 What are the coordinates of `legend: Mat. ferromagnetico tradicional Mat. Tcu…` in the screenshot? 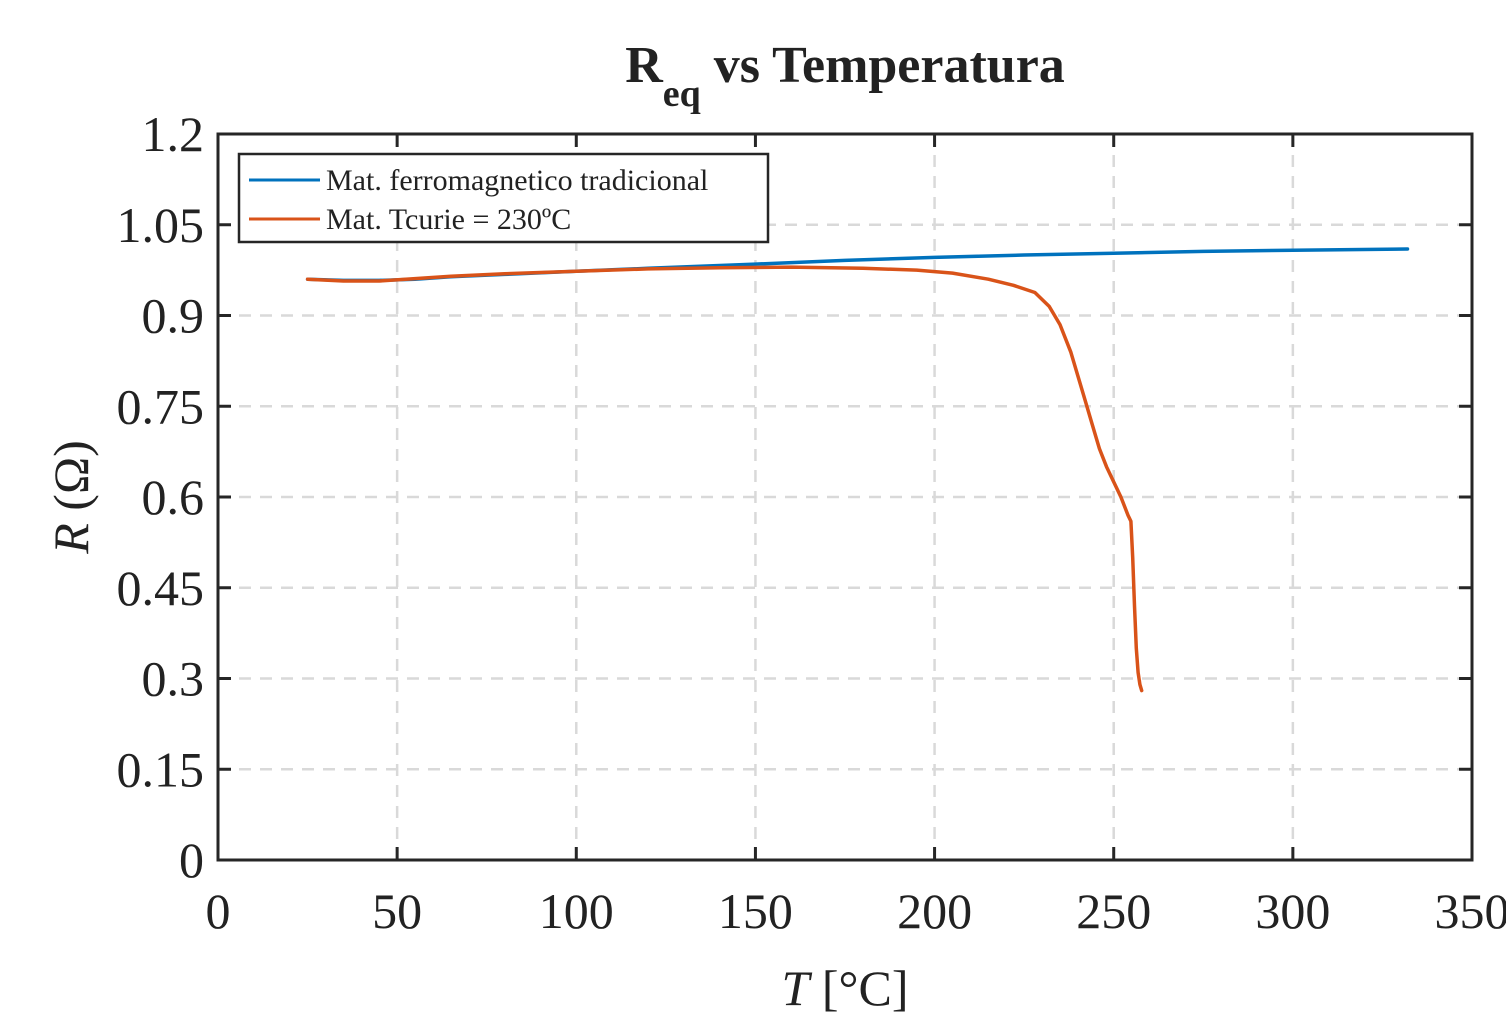 It's located at (503, 198).